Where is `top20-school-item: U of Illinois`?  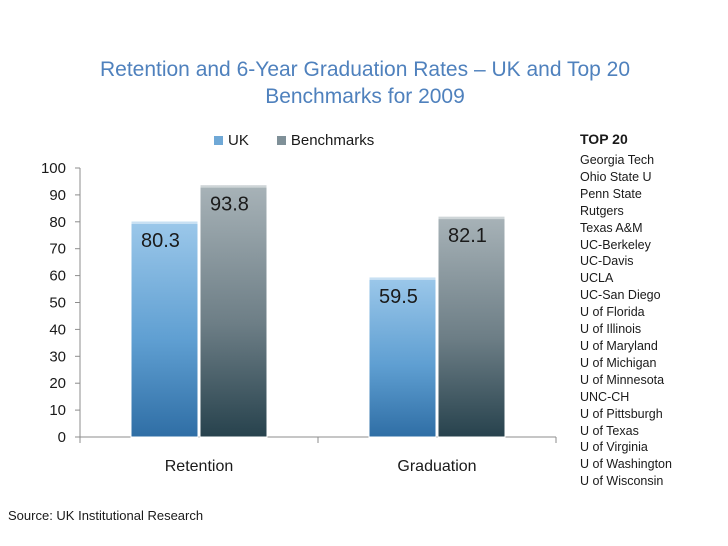
top20-school-item: U of Illinois is located at coordinates (611, 329).